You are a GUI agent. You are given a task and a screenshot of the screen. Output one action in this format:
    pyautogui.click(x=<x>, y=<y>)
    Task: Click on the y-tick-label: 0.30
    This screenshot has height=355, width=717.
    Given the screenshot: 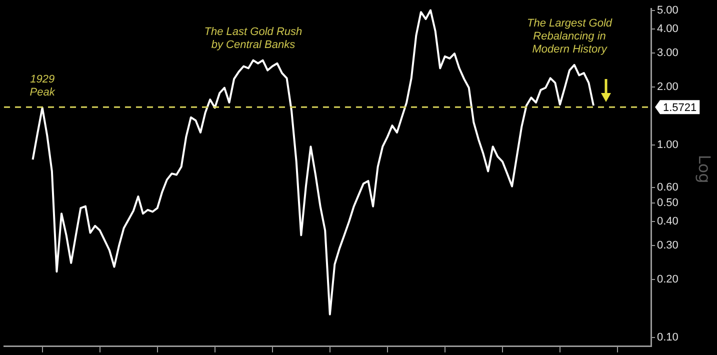 What is the action you would take?
    pyautogui.click(x=667, y=246)
    